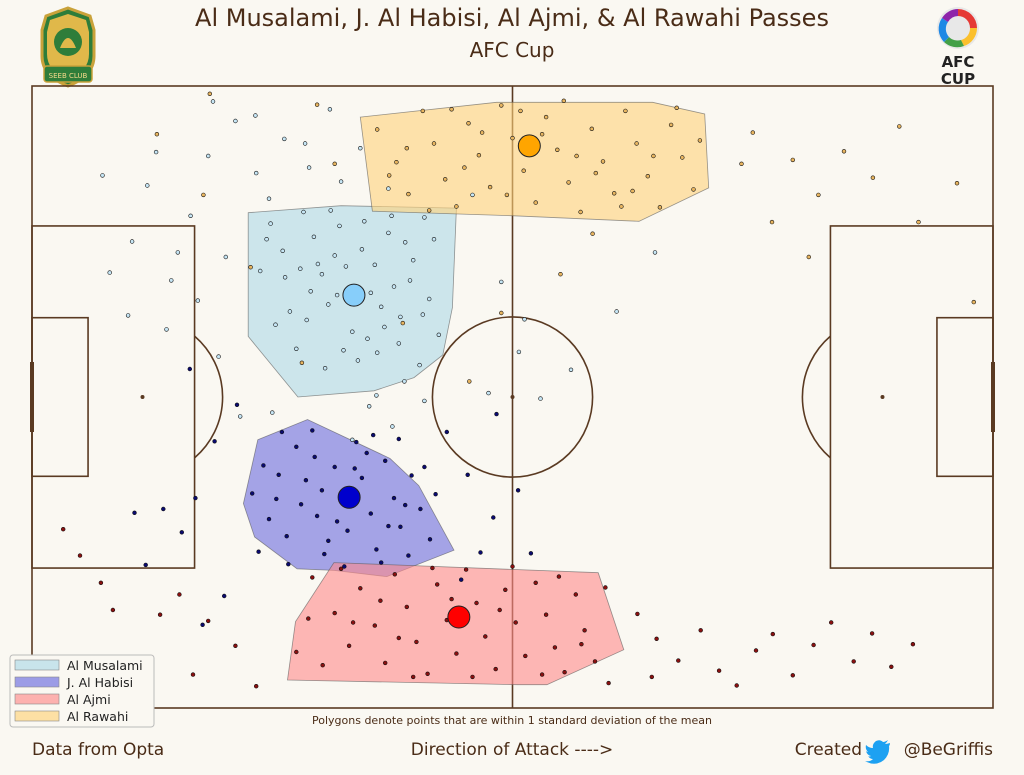  What do you see at coordinates (37, 682) in the screenshot?
I see `legend-swatch-j-al-habisi` at bounding box center [37, 682].